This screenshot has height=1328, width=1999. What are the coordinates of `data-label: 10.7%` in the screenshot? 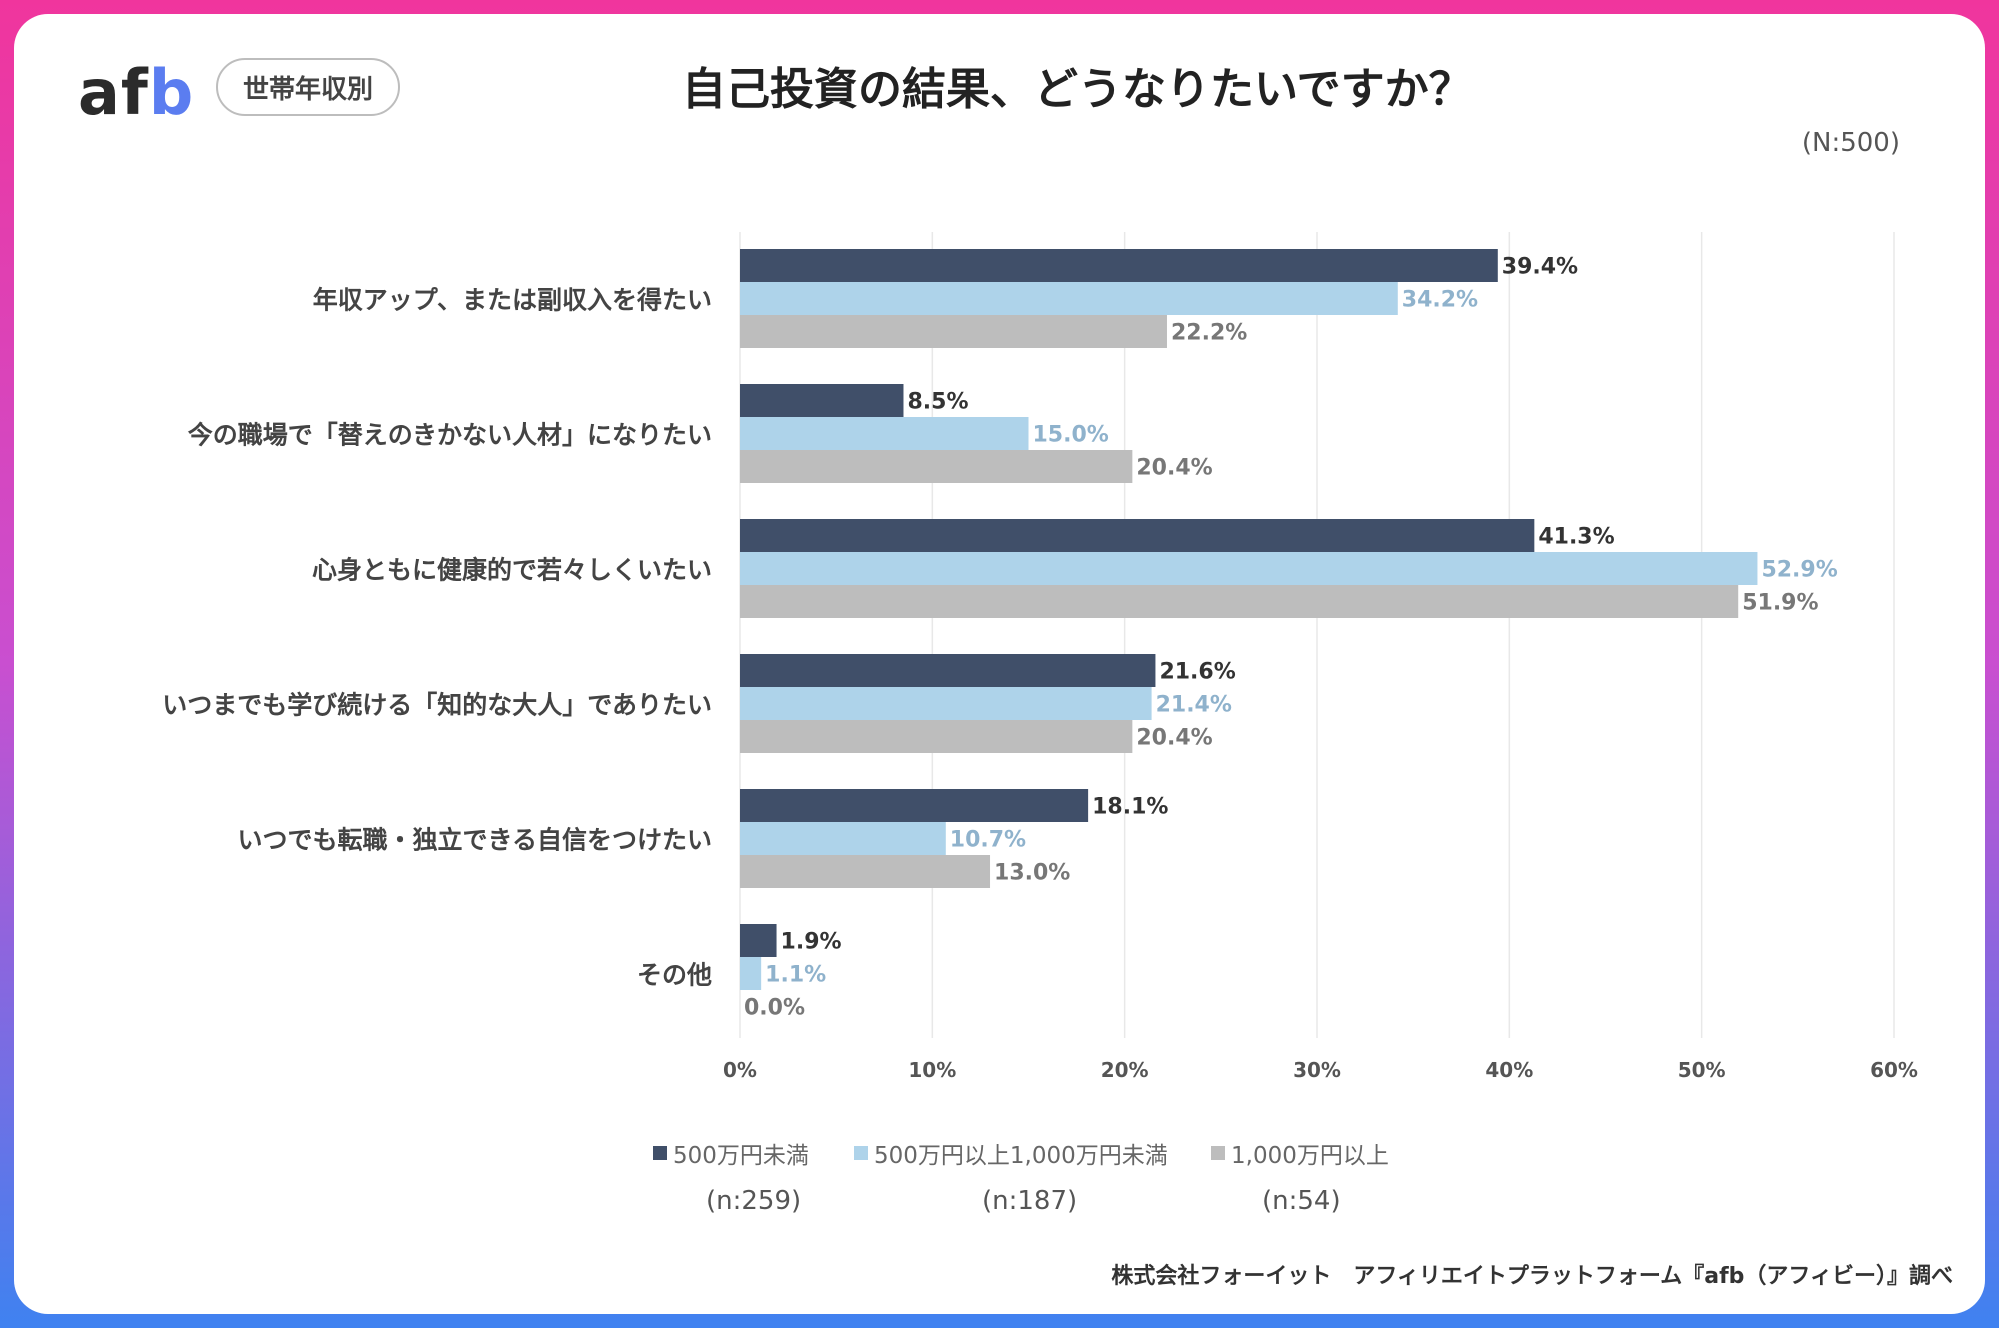 It's located at (988, 840).